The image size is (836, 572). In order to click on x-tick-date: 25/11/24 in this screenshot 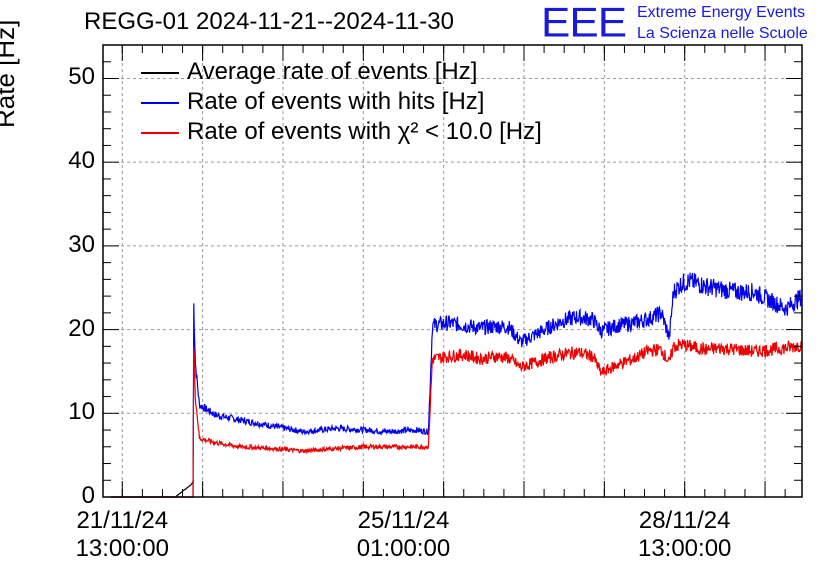, I will do `click(403, 520)`.